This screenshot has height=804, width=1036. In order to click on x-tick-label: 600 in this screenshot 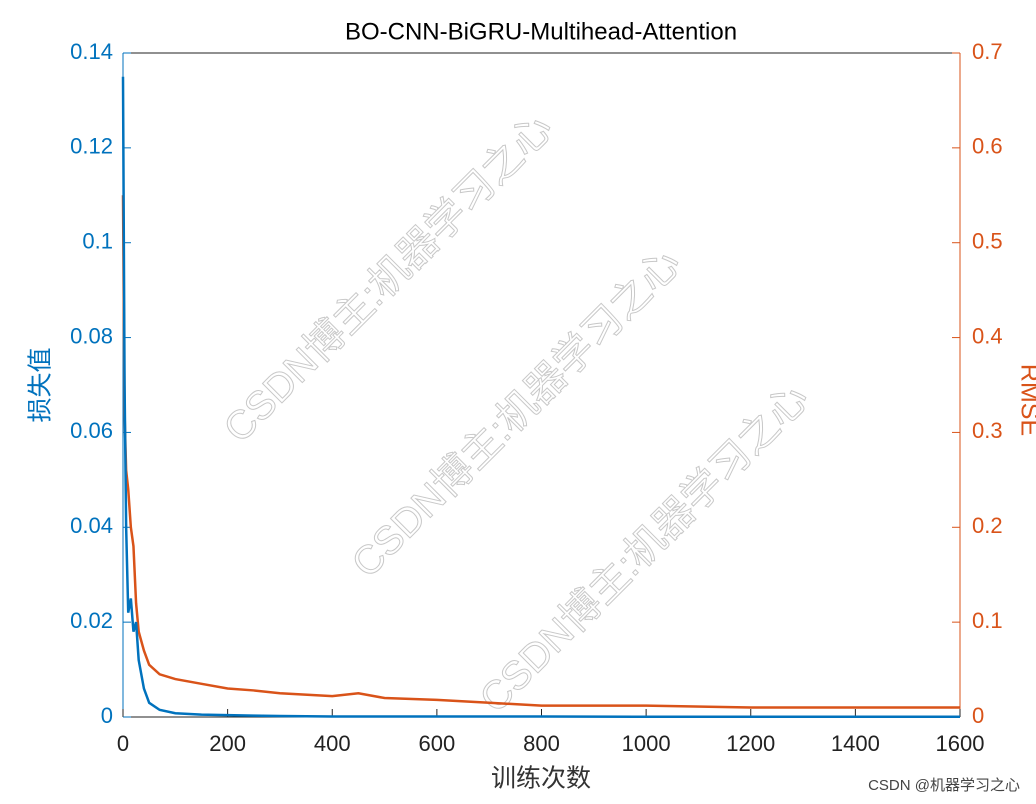, I will do `click(437, 743)`.